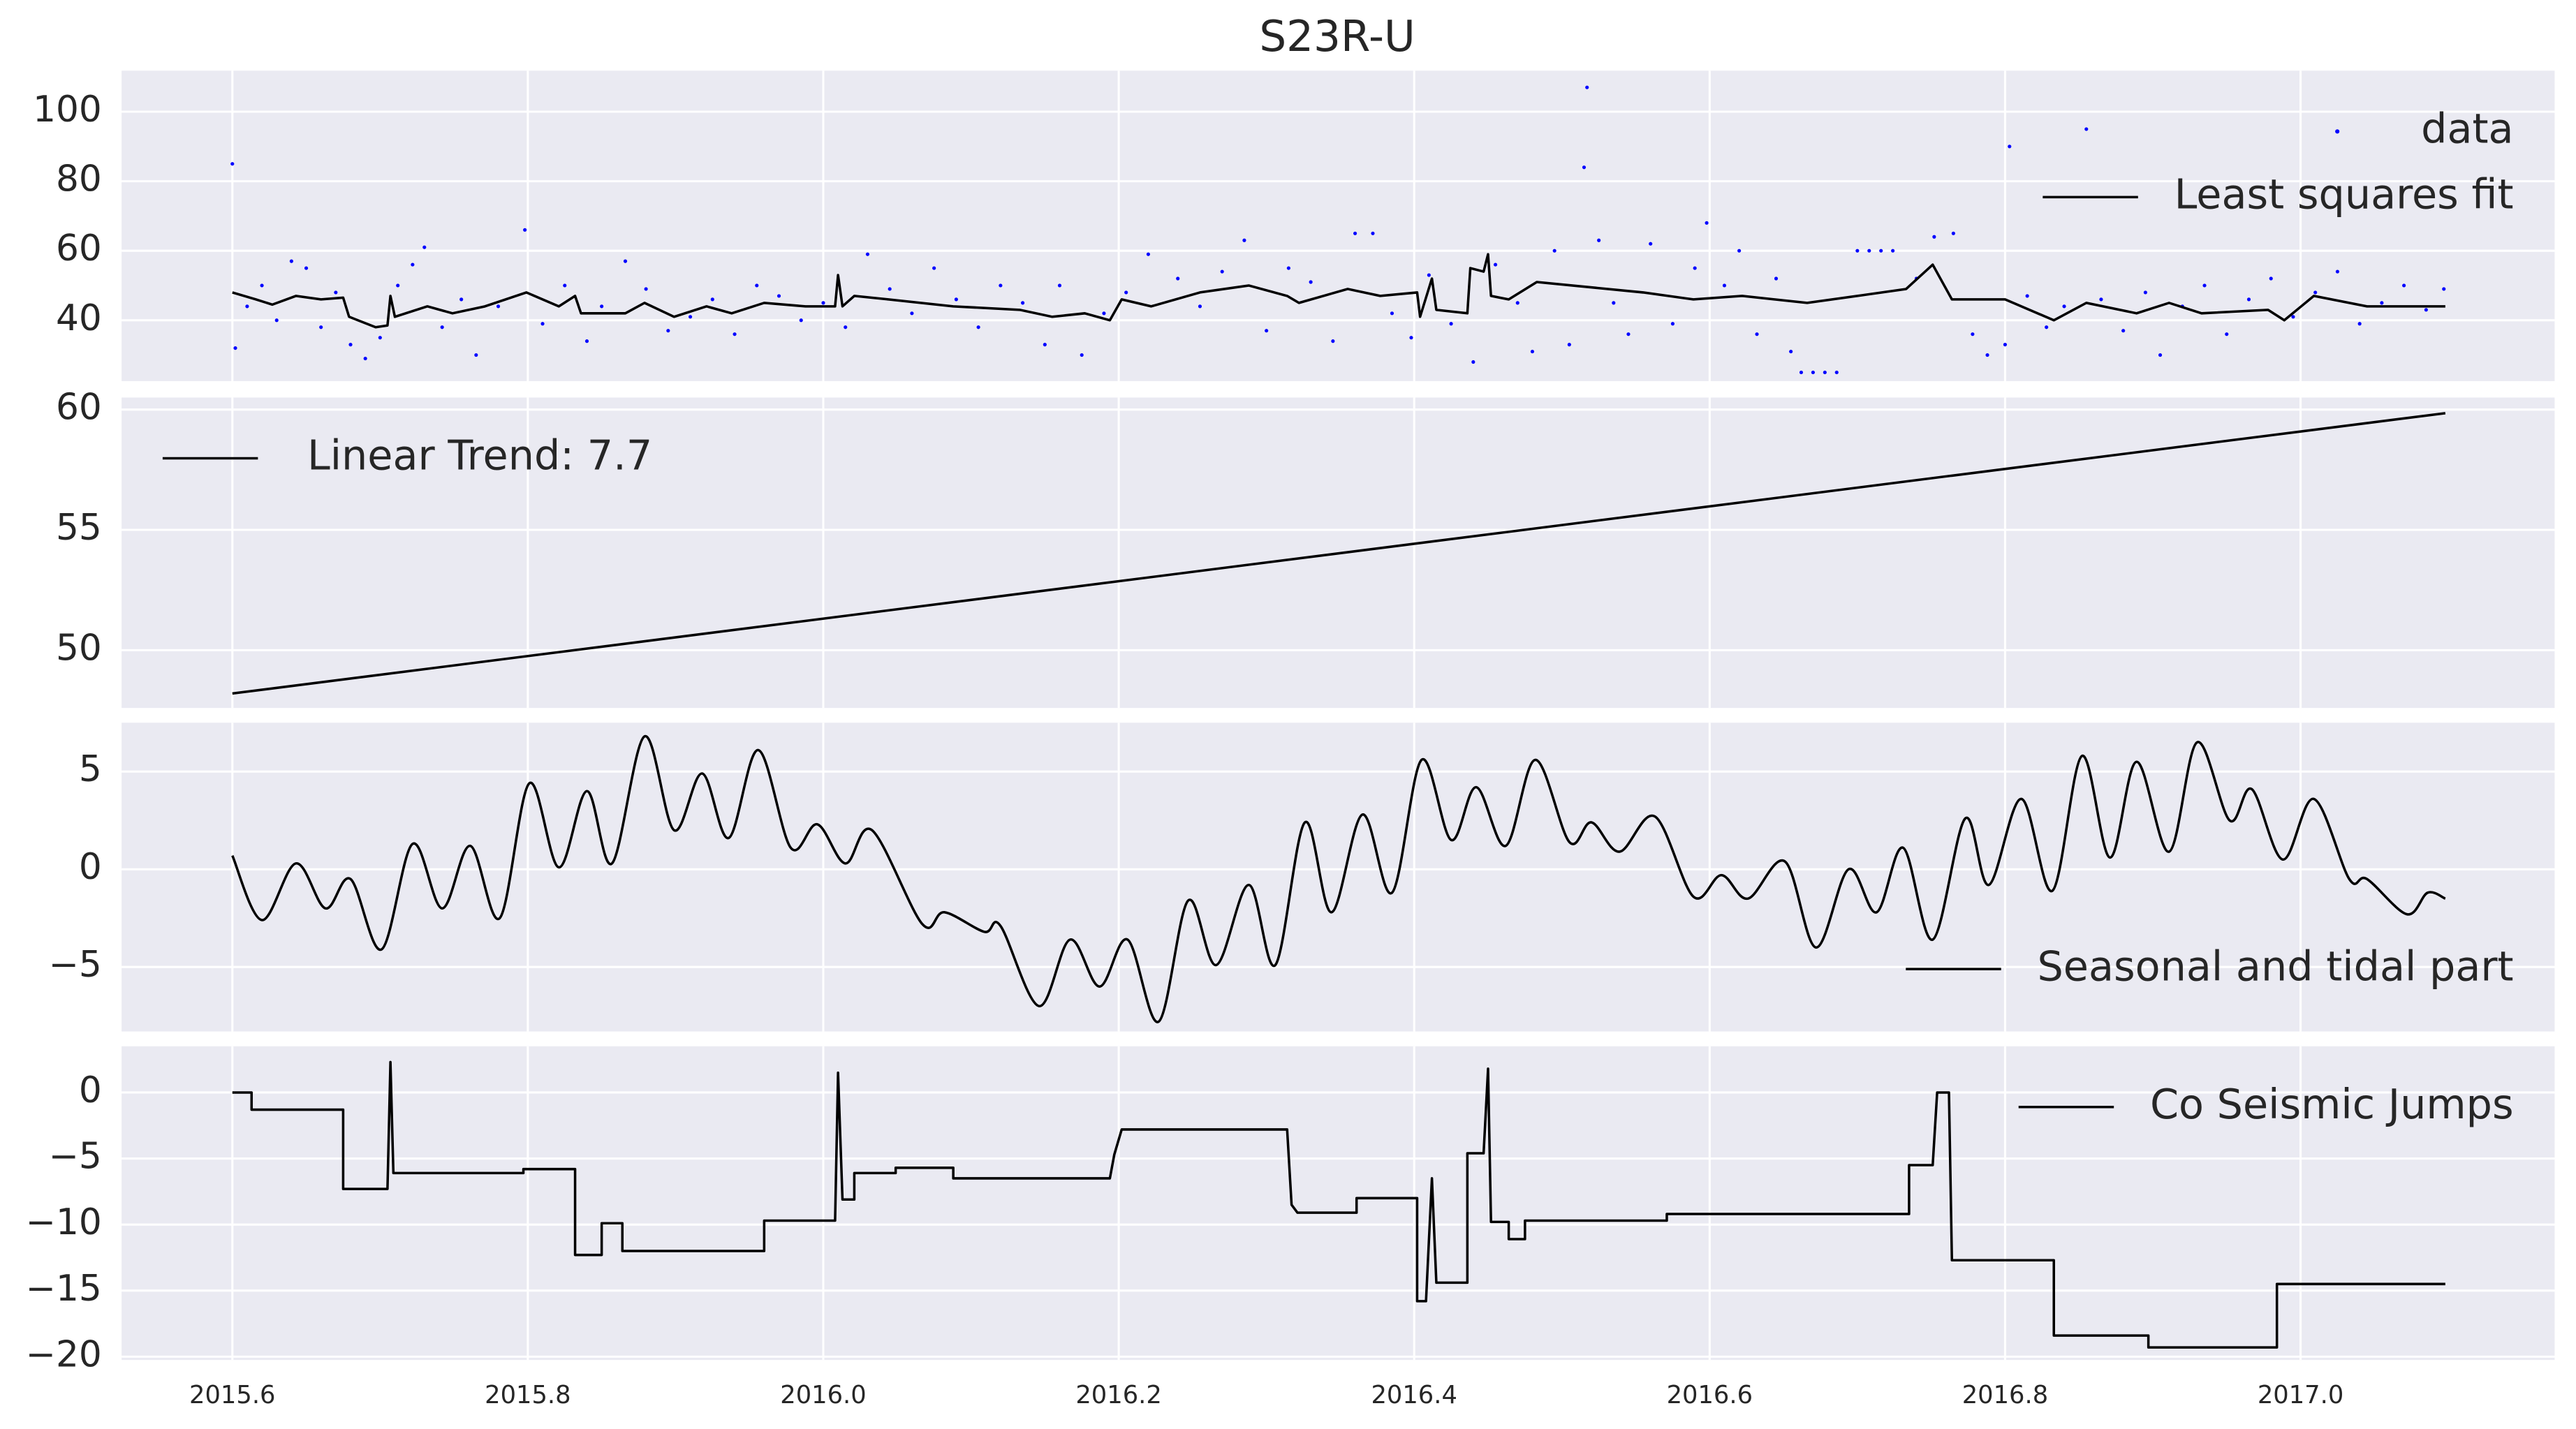 The height and width of the screenshot is (1429, 2576). What do you see at coordinates (79, 248) in the screenshot?
I see `y-tick-label: 60` at bounding box center [79, 248].